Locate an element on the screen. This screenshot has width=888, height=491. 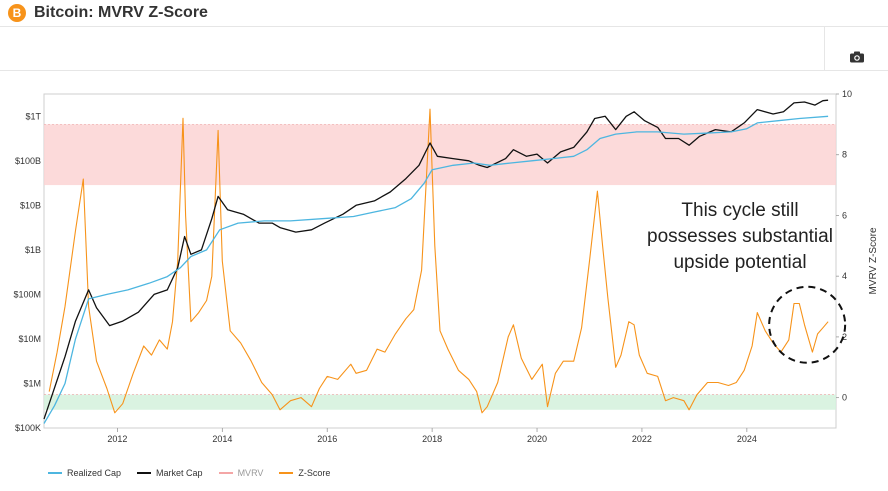
legend-item-mvrv: MVRV is located at coordinates (241, 473).